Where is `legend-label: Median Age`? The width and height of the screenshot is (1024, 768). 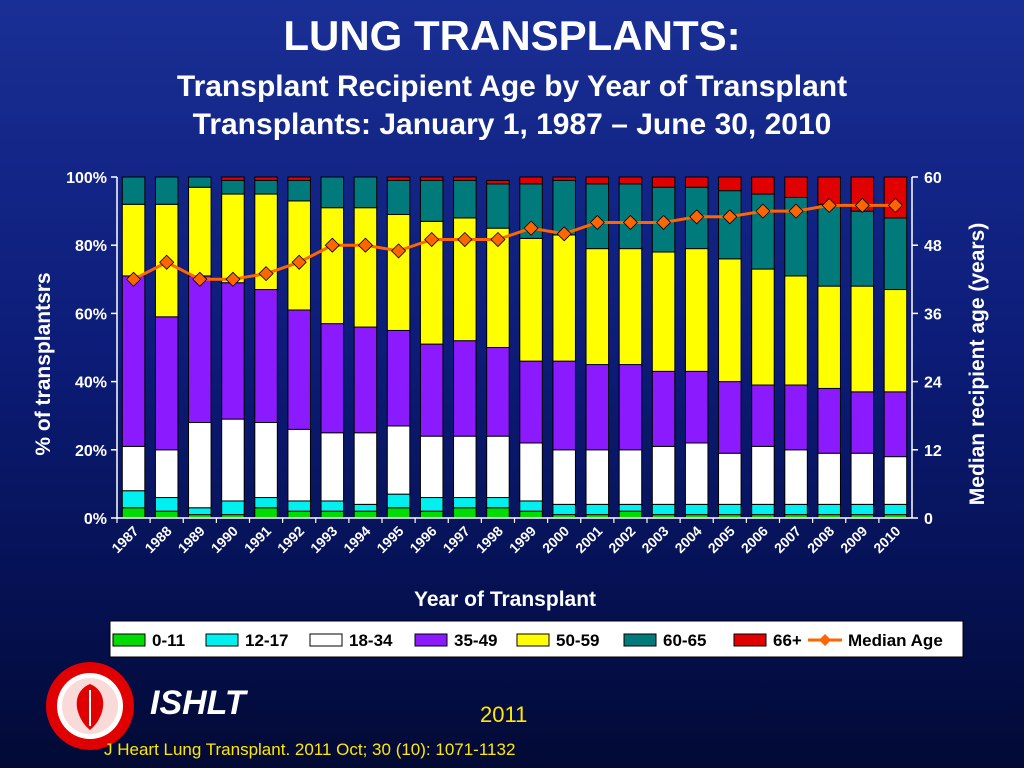 legend-label: Median Age is located at coordinates (895, 640).